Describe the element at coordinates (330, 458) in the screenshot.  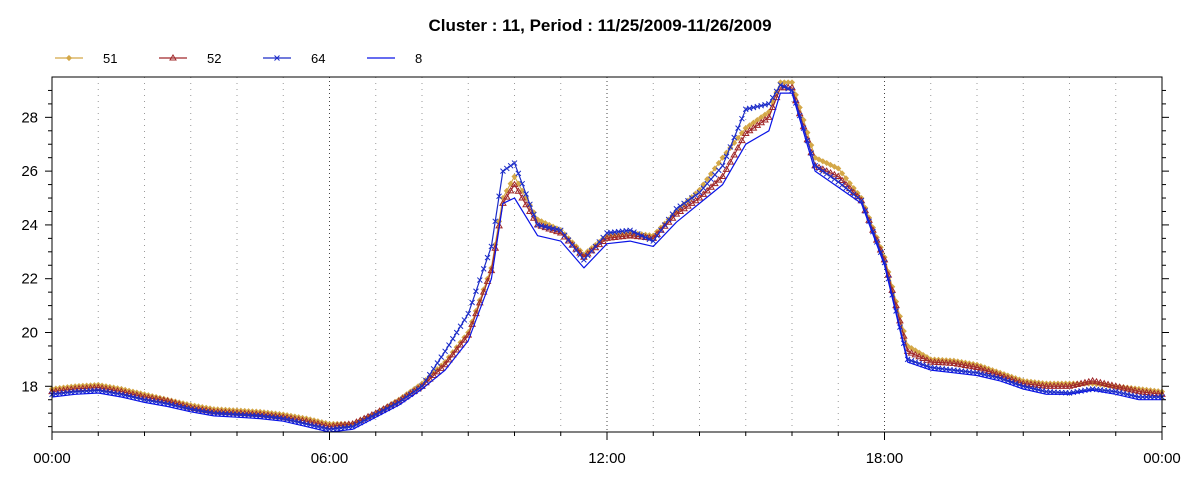
I see `x-tick-label: 06:00` at that location.